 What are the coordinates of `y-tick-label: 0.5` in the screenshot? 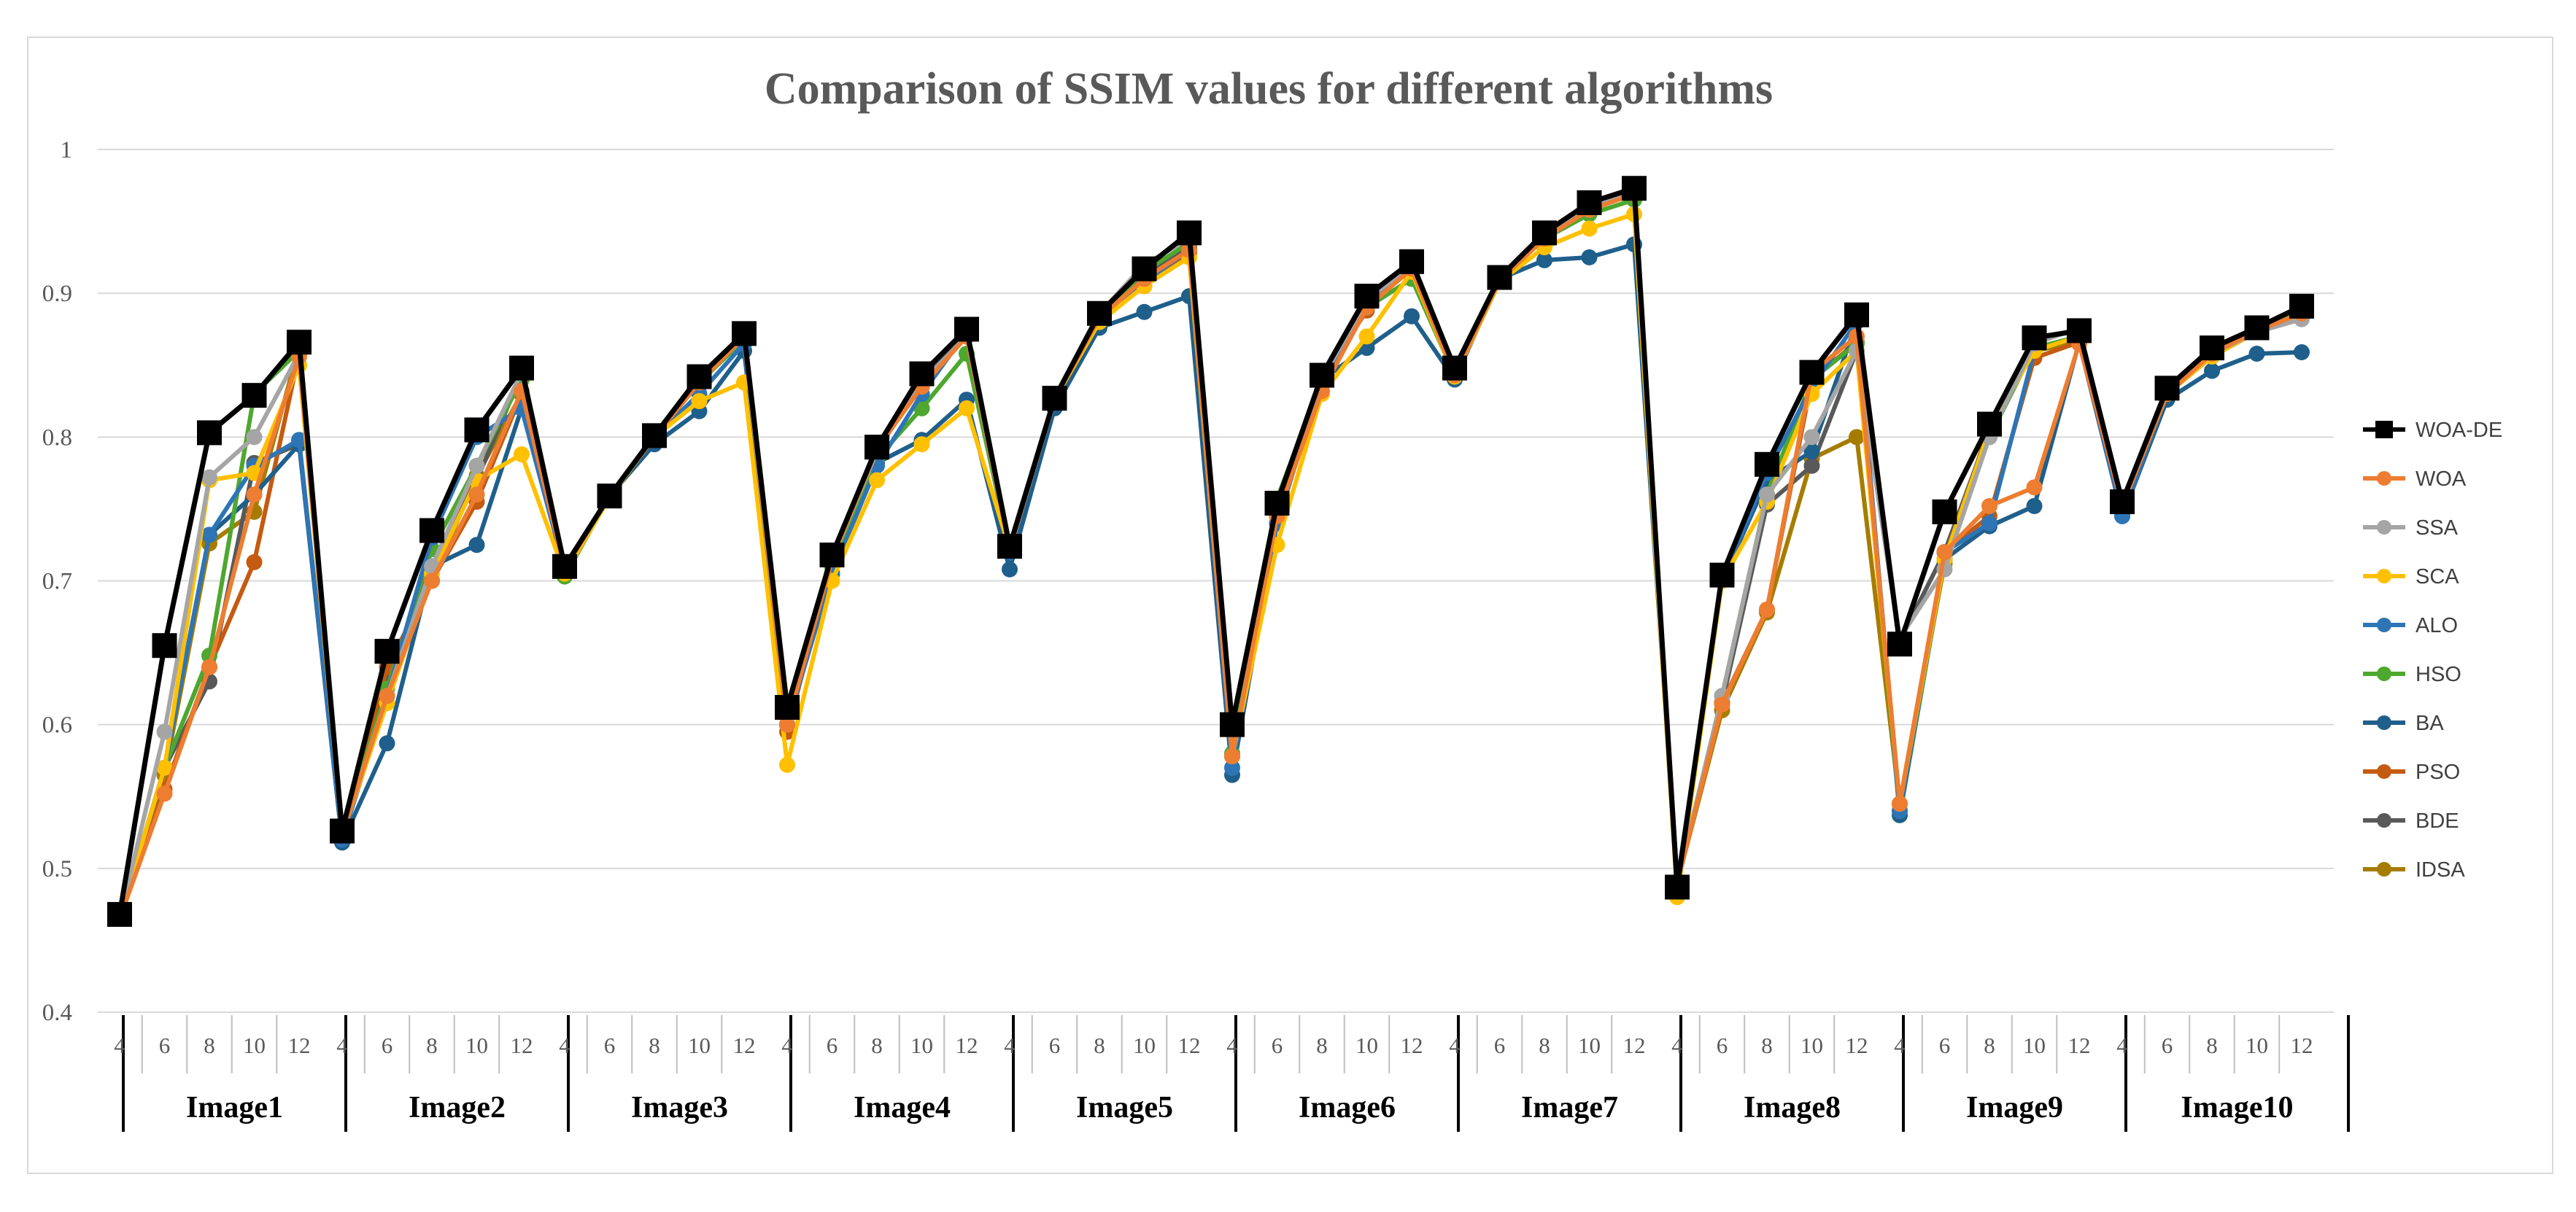 It's located at (57, 869).